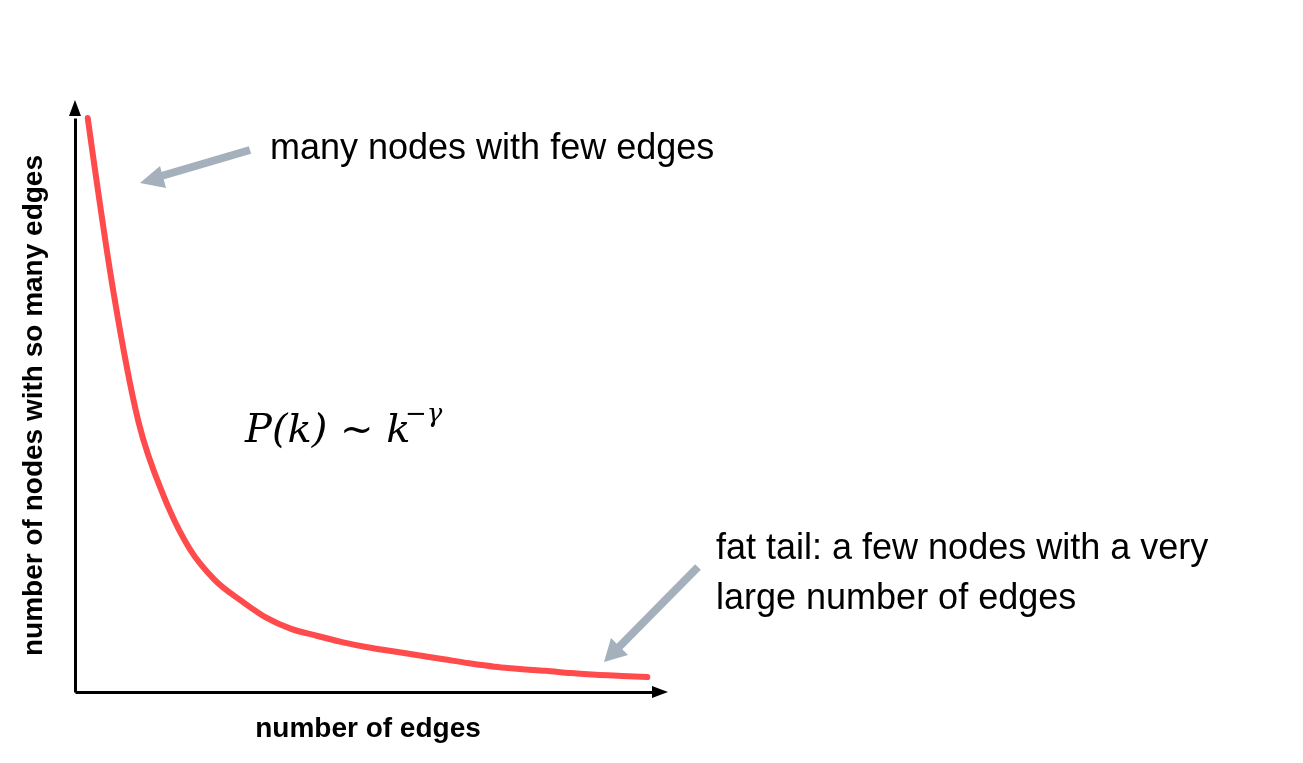  What do you see at coordinates (368, 727) in the screenshot?
I see `x-axis-title: number of edges` at bounding box center [368, 727].